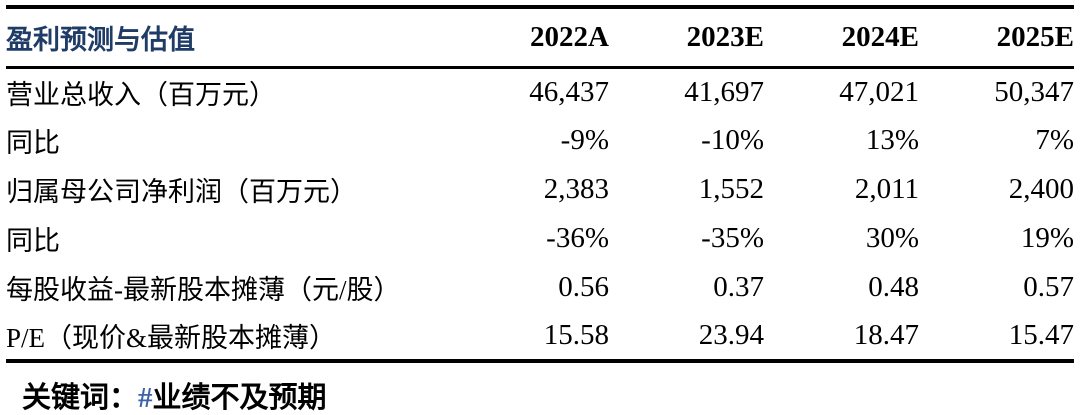 Image resolution: width=1080 pixels, height=415 pixels. Describe the element at coordinates (141, 94) in the screenshot. I see `row-label: 营业总收入（百万元）` at that location.